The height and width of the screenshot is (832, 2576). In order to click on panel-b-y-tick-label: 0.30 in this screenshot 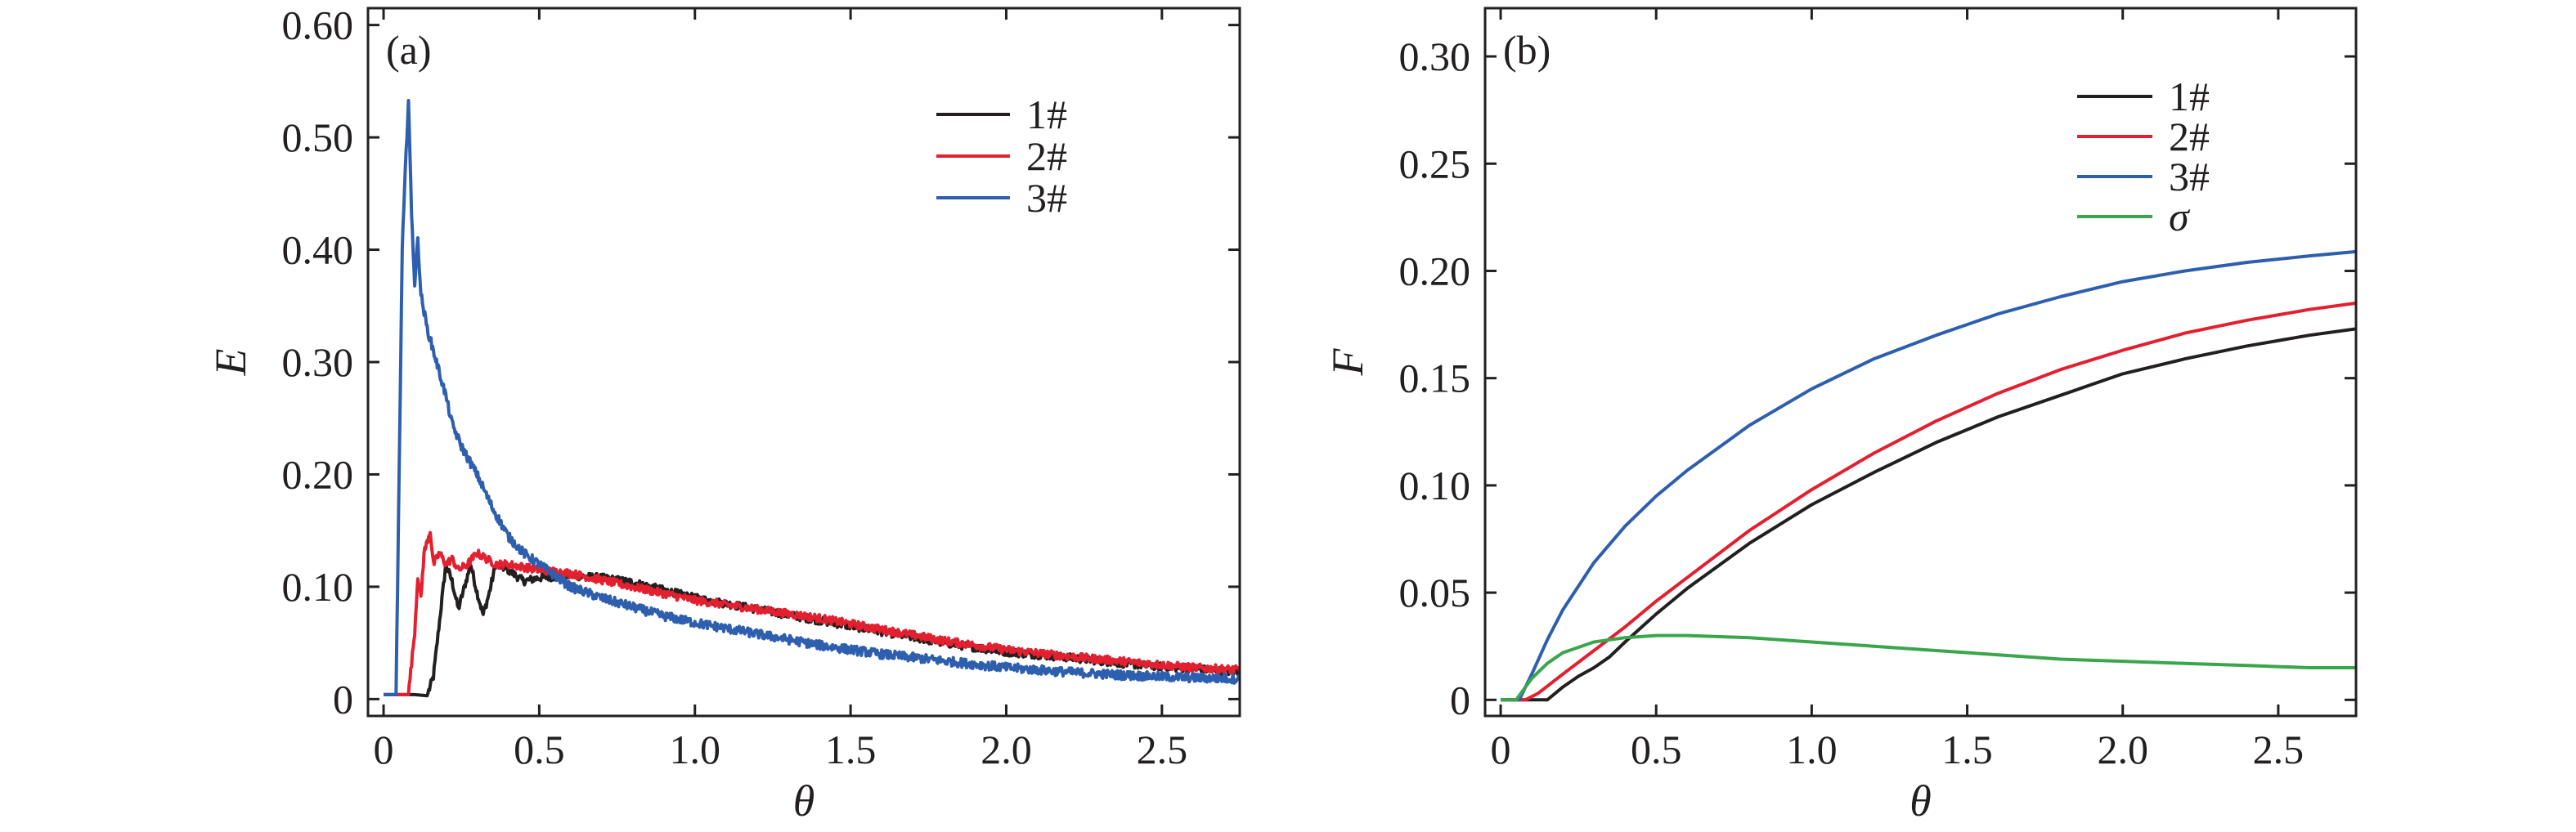, I will do `click(1435, 56)`.